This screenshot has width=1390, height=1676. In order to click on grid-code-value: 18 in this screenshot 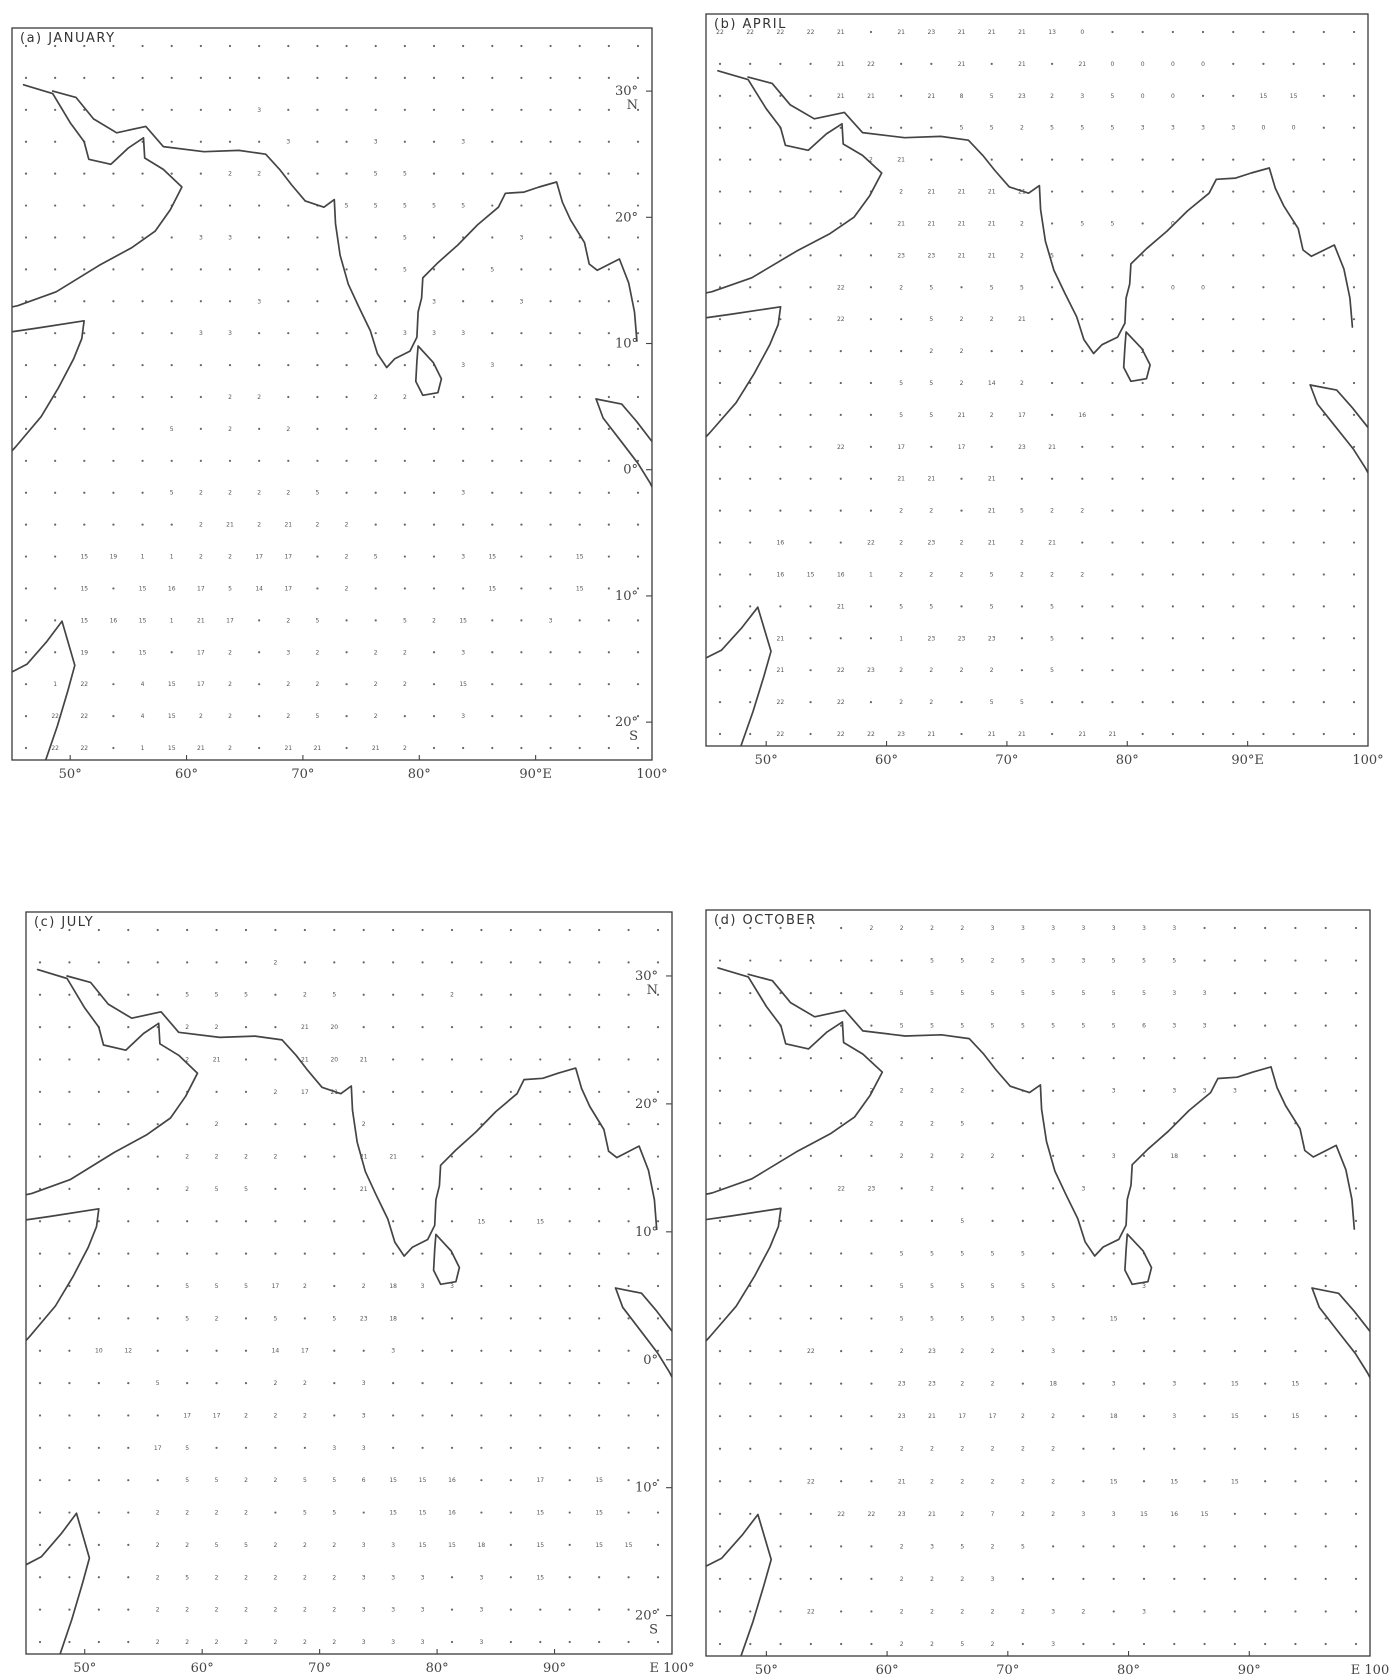, I will do `click(393, 1318)`.